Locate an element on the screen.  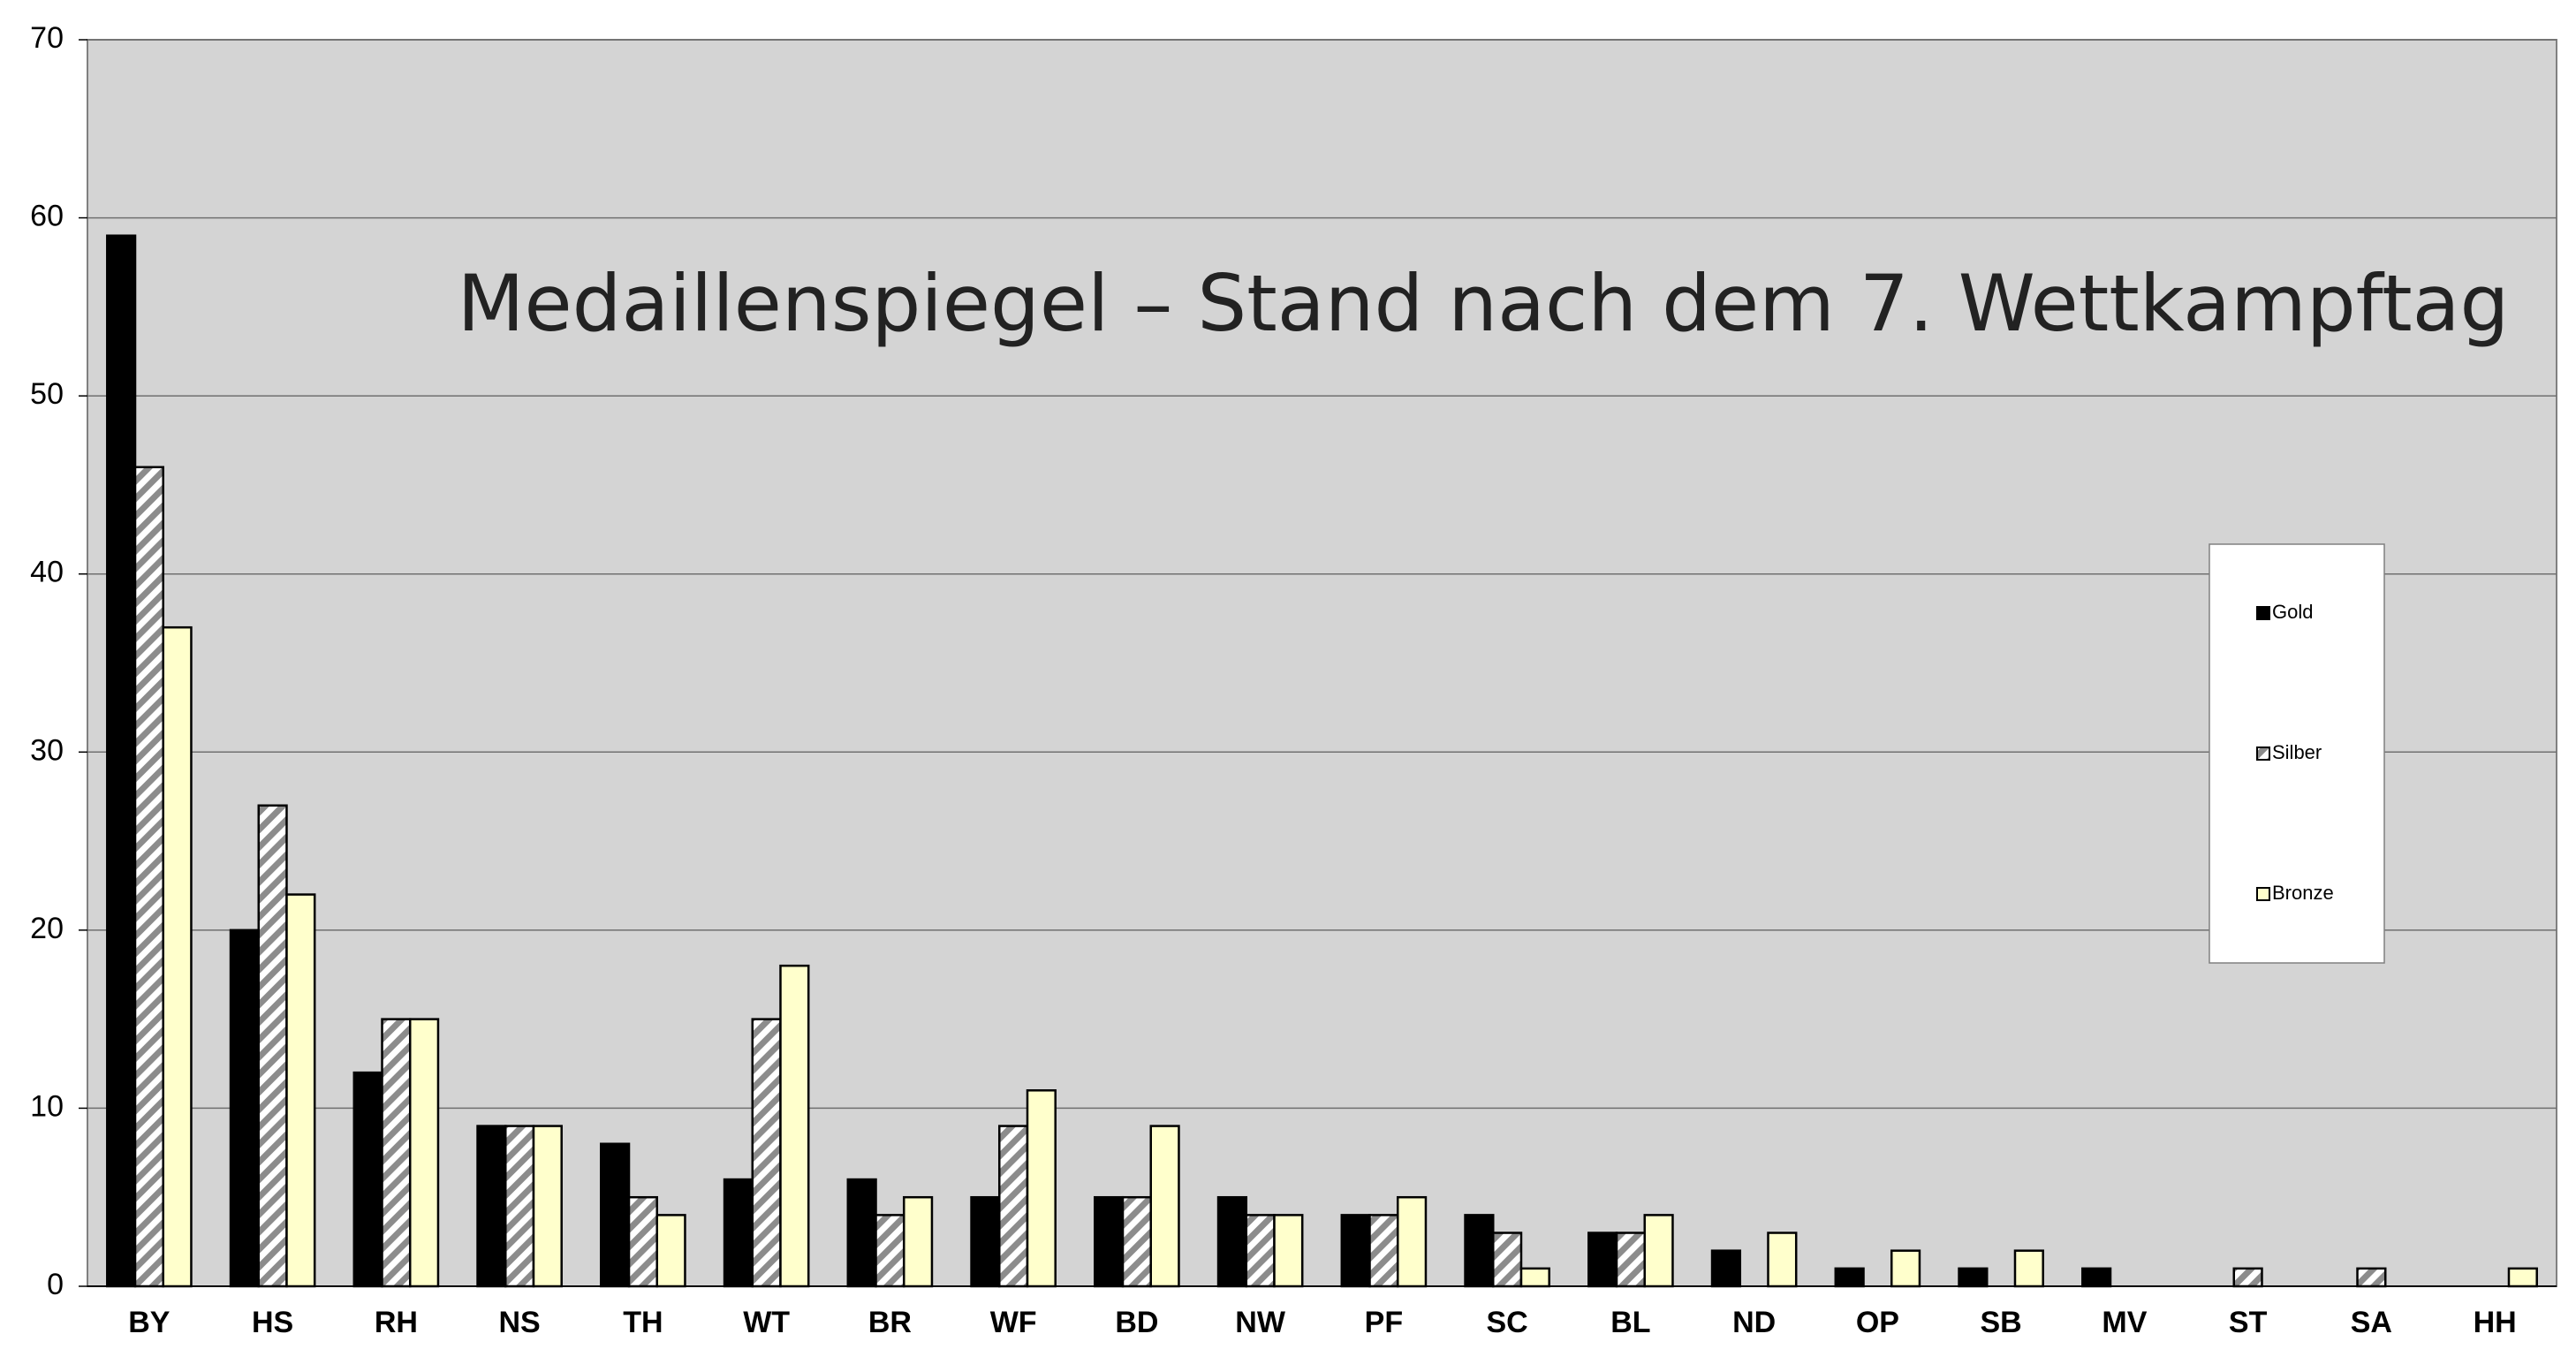
x-tick-label: HS is located at coordinates (272, 1322).